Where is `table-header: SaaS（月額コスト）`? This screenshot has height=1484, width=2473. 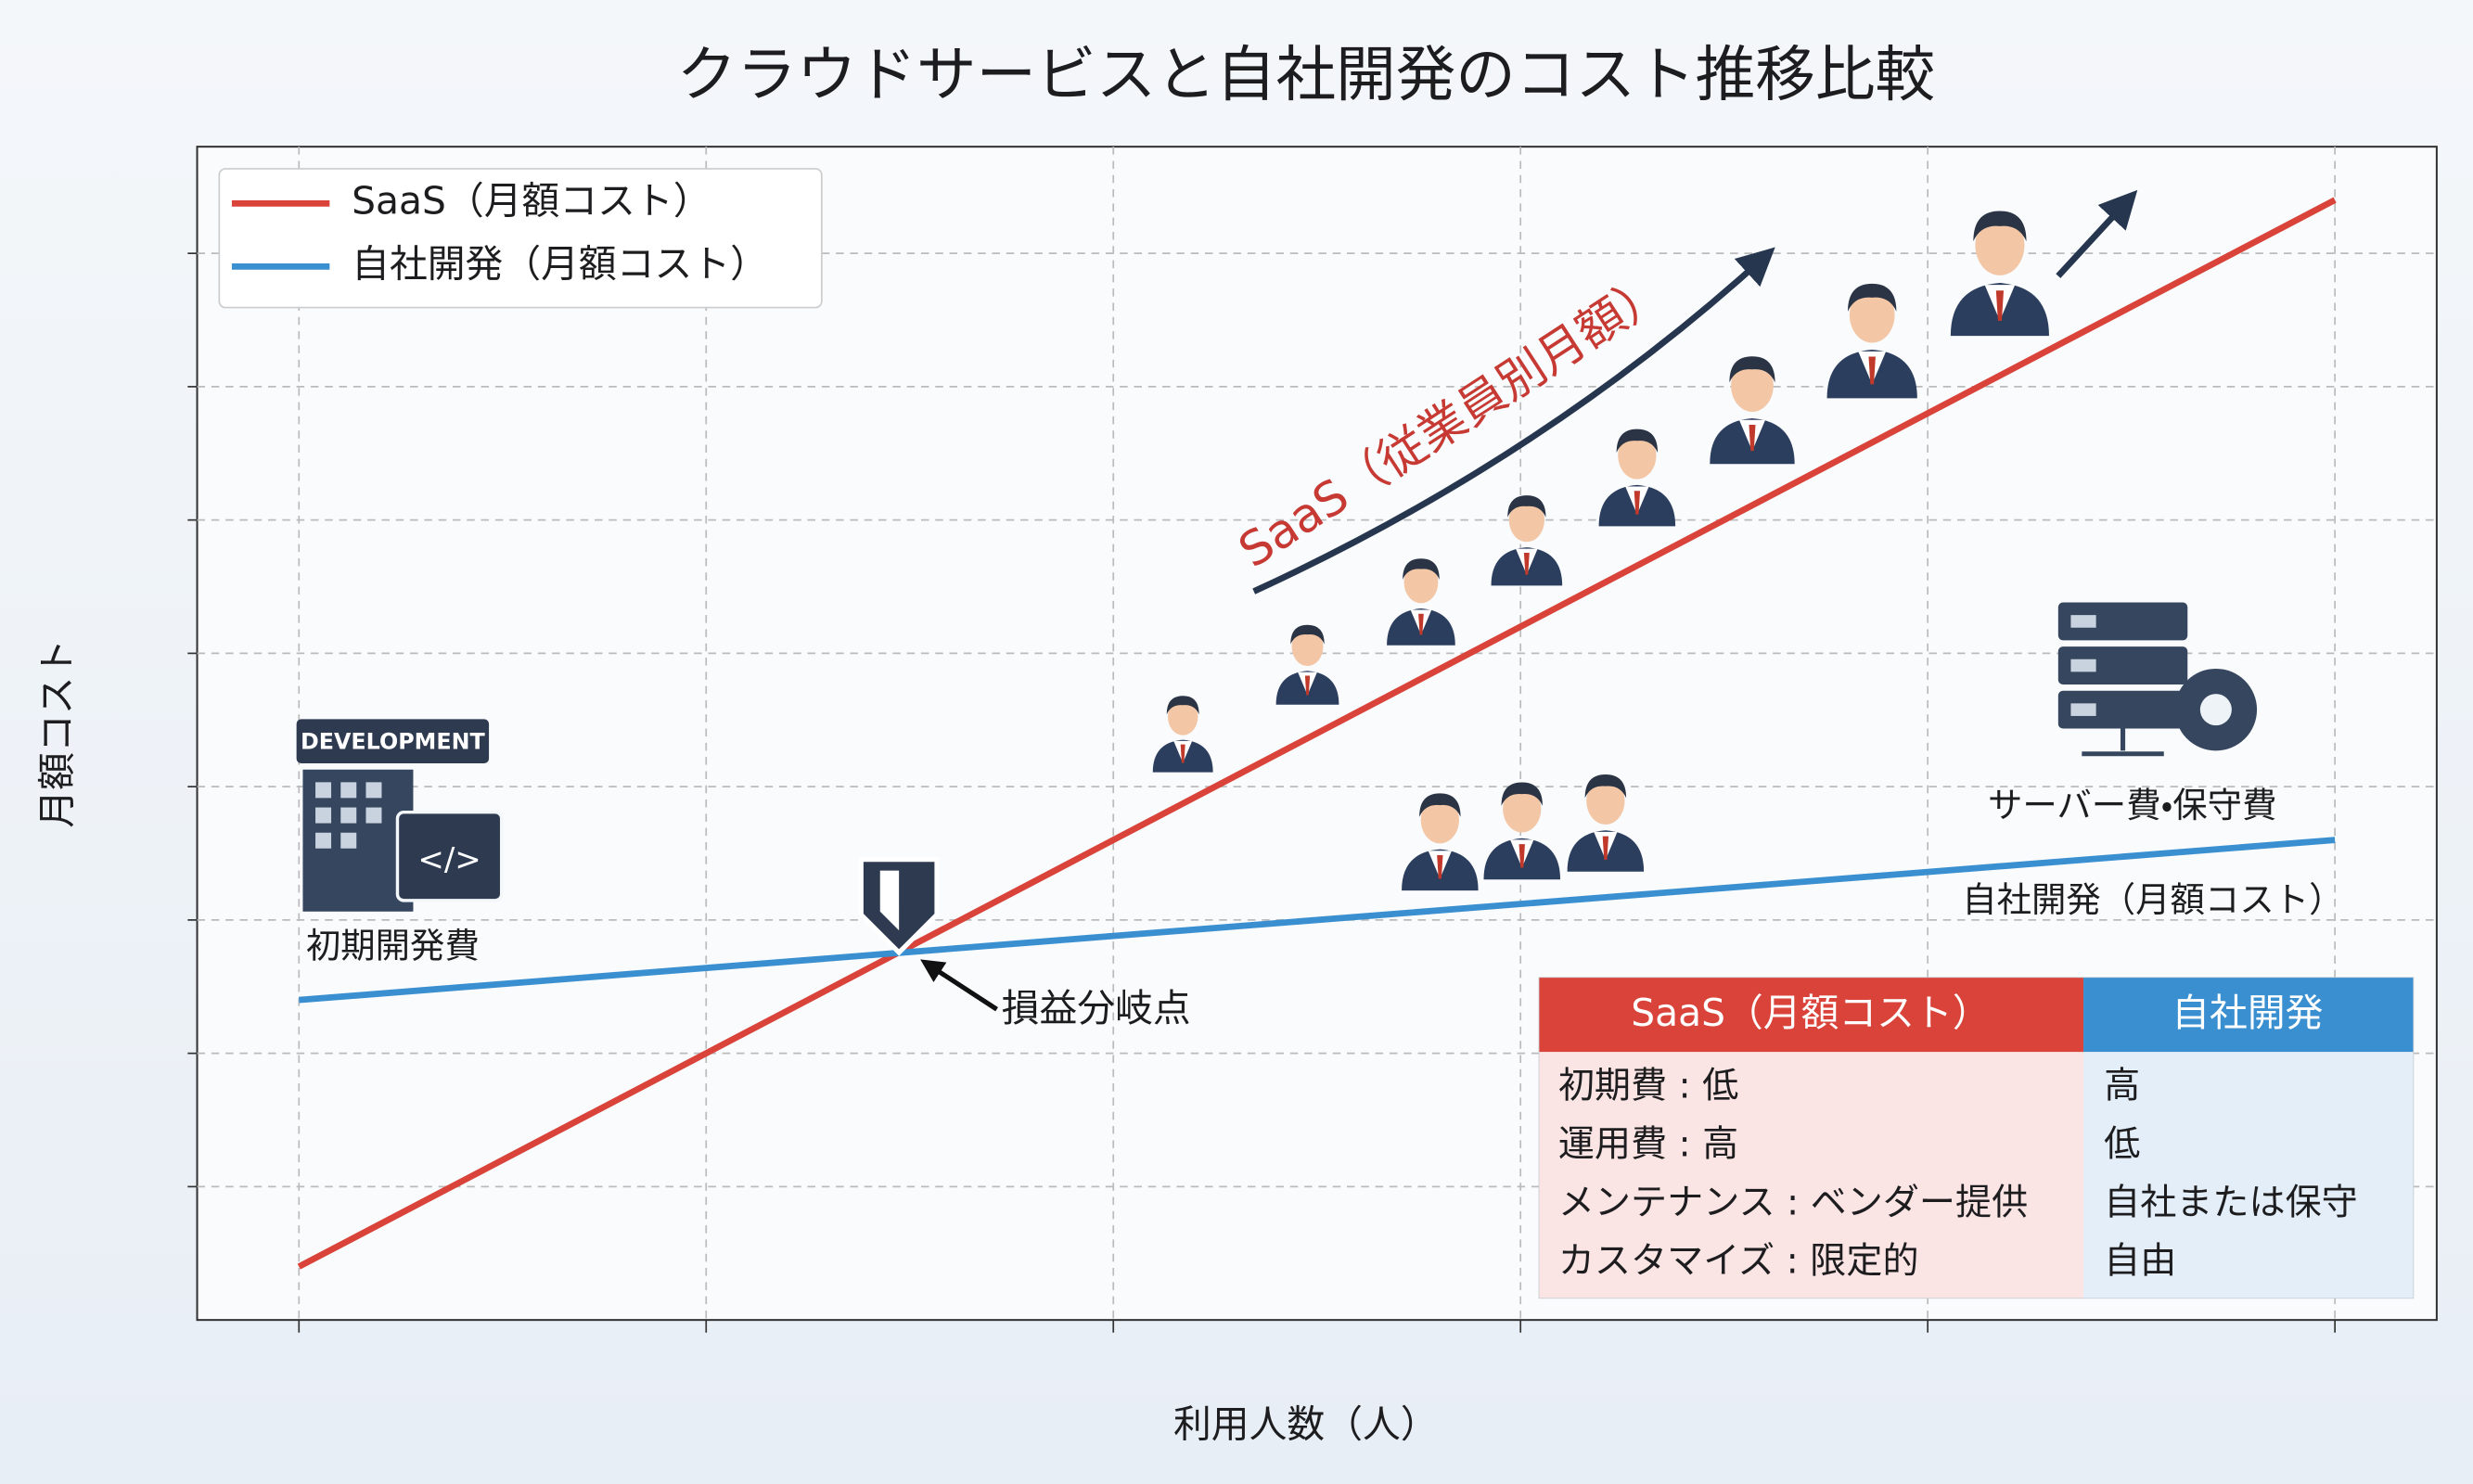 table-header: SaaS（月額コスト） is located at coordinates (1810, 1013).